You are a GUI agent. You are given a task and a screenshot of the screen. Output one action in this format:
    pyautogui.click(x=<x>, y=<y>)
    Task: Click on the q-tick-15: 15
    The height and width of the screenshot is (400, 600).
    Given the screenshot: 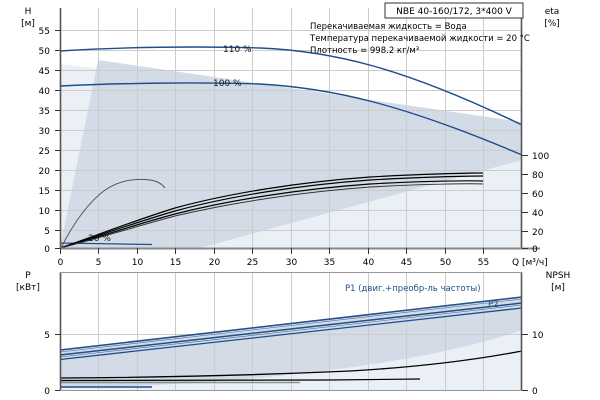 What is the action you would take?
    pyautogui.click(x=175, y=263)
    